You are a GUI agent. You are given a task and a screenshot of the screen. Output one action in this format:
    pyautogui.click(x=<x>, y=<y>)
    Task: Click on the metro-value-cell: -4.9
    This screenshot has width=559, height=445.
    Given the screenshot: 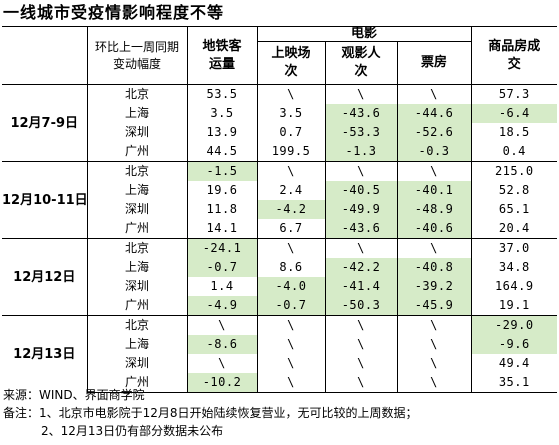 What is the action you would take?
    pyautogui.click(x=222, y=306)
    